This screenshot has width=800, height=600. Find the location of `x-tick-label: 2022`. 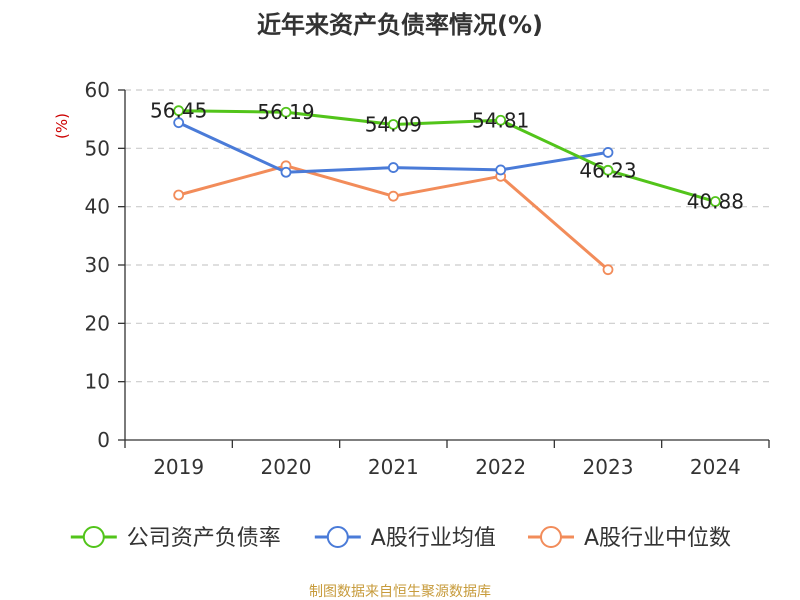

x-tick-label: 2022 is located at coordinates (500, 467).